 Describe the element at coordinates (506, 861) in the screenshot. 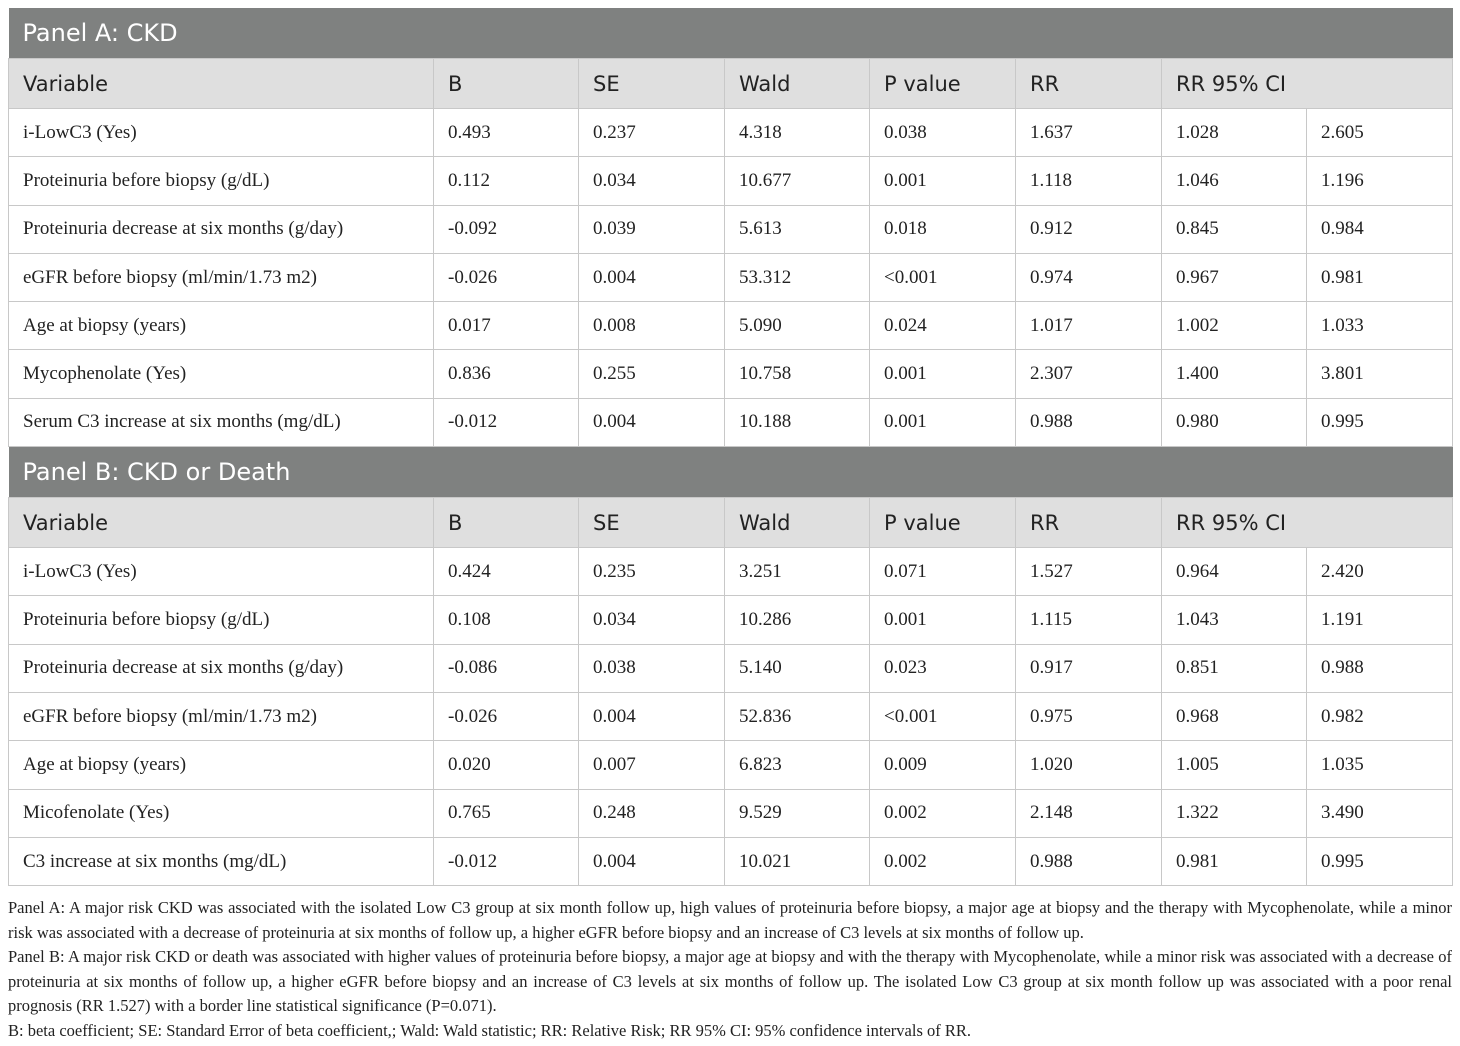

I see `value-cell: -0.012` at that location.